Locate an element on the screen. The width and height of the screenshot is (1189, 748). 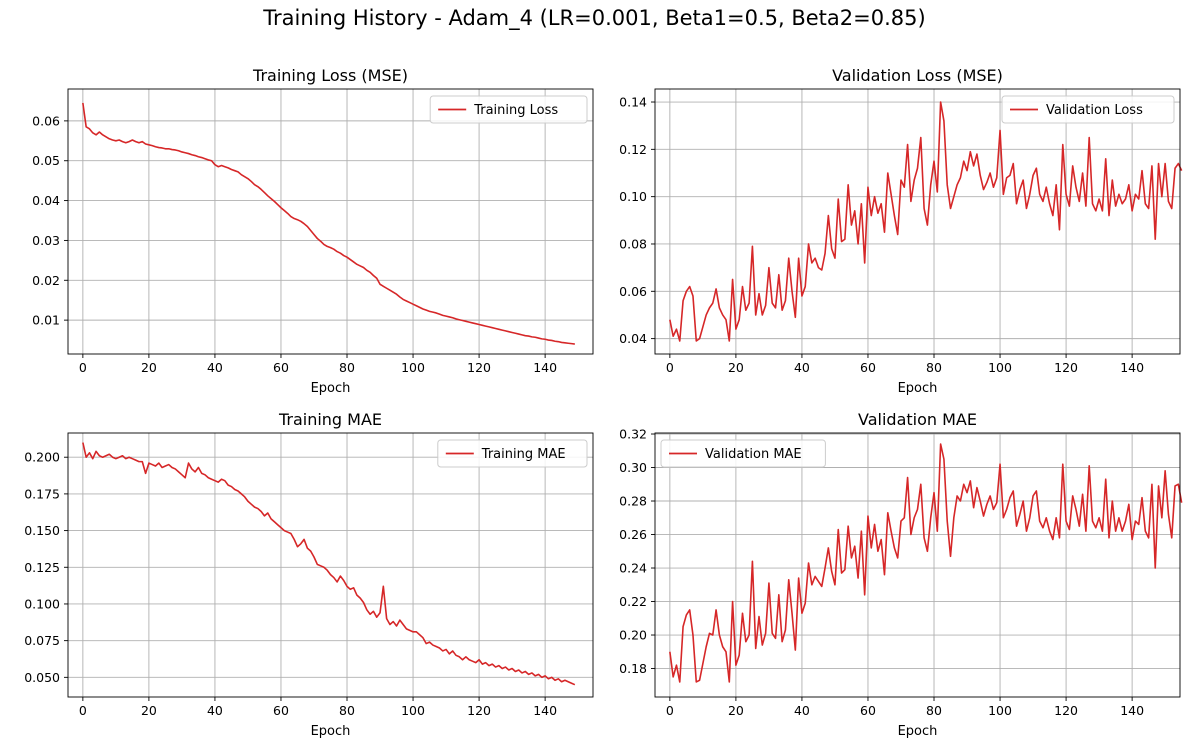
validation-mae-x-tick-label: 100 is located at coordinates (1000, 710).